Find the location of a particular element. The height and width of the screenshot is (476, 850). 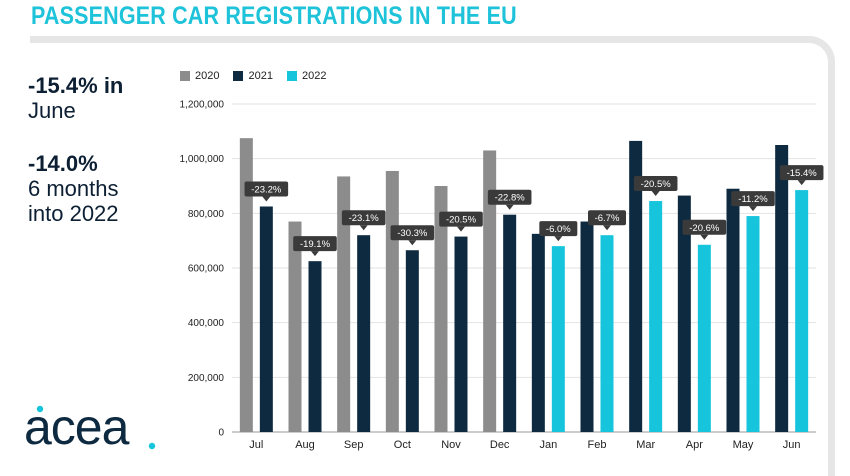

change-callout-label: -11.2% is located at coordinates (753, 199).